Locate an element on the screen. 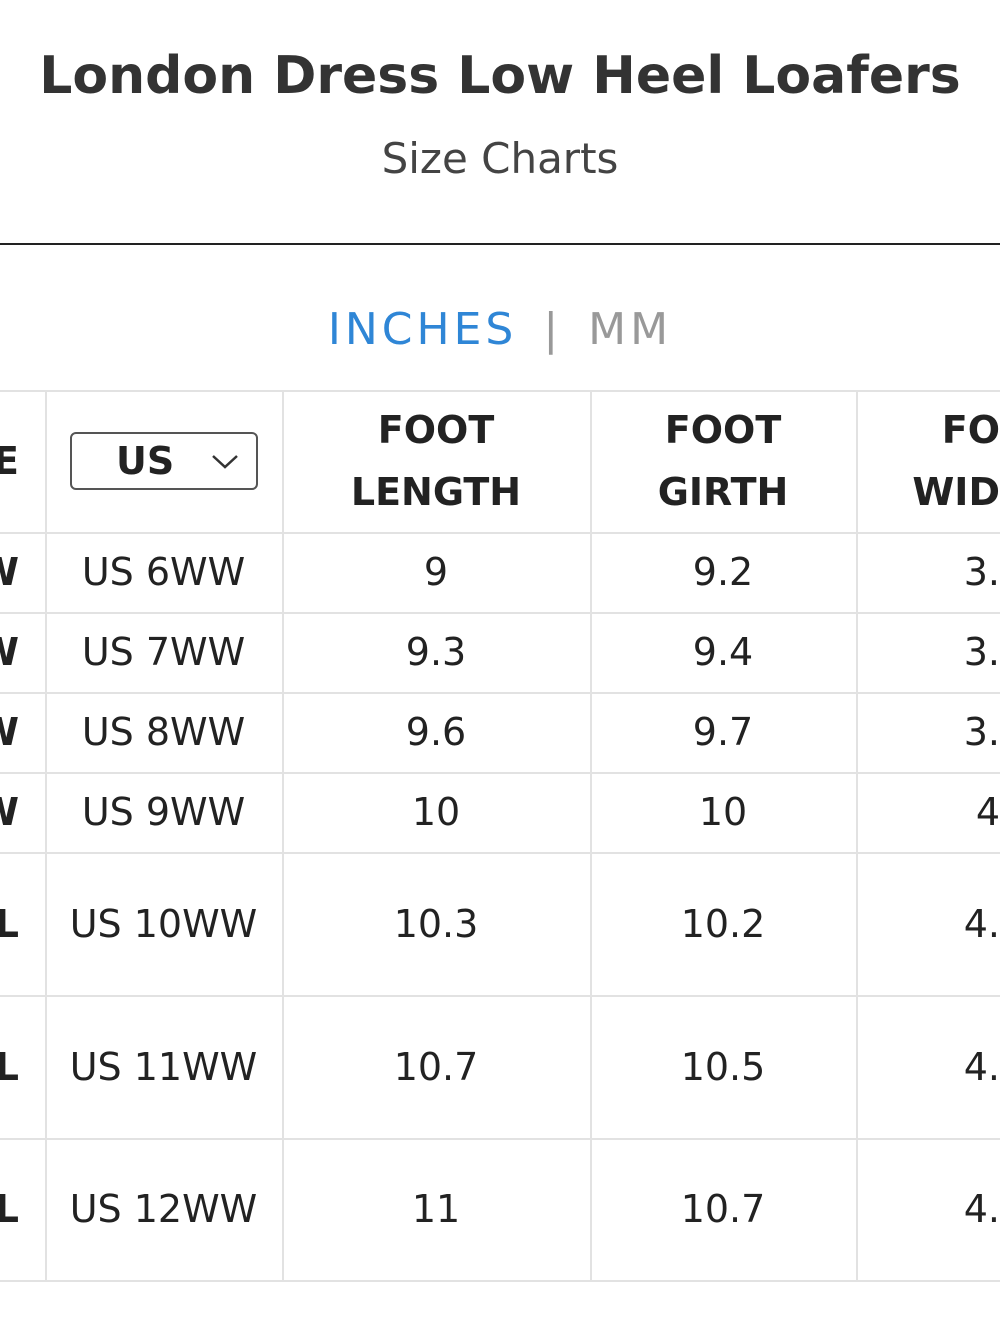 Image resolution: width=1000 pixels, height=1330 pixels. header-line: GIRTH is located at coordinates (723, 492).